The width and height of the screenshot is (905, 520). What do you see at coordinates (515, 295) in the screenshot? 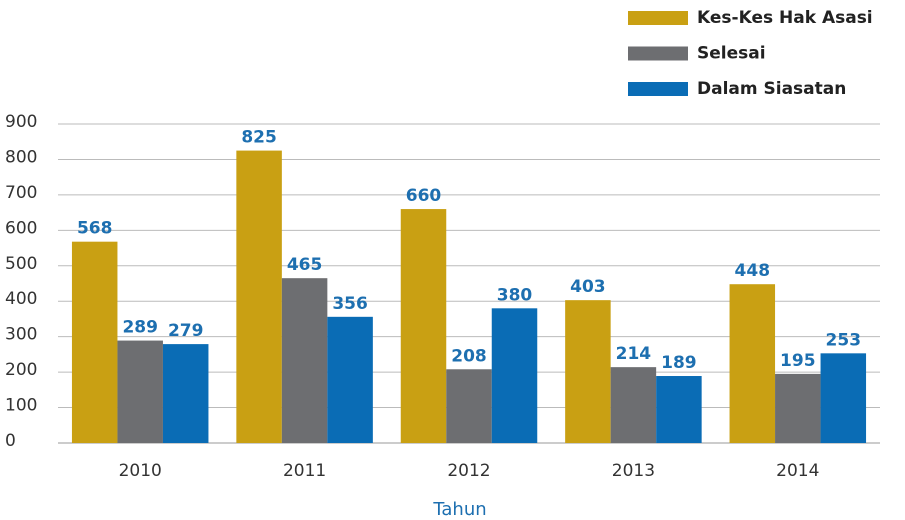
I see `value-label: 380` at bounding box center [515, 295].